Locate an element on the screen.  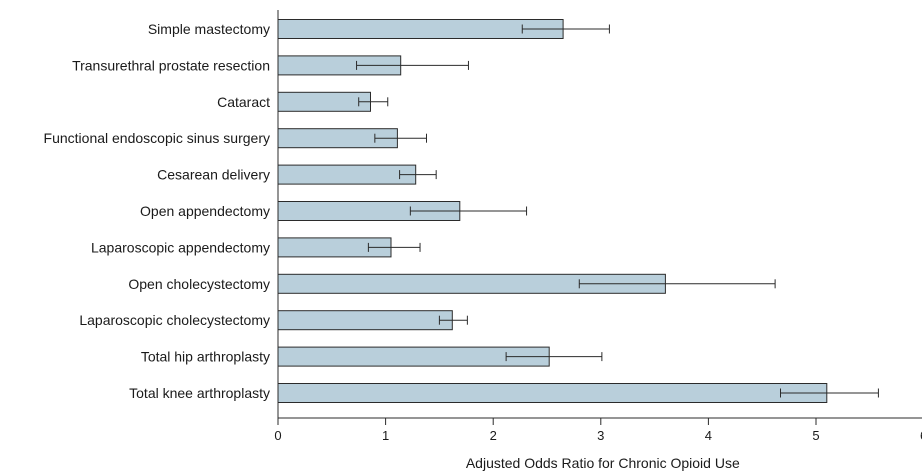
x-tick-label: 4 is located at coordinates (708, 435).